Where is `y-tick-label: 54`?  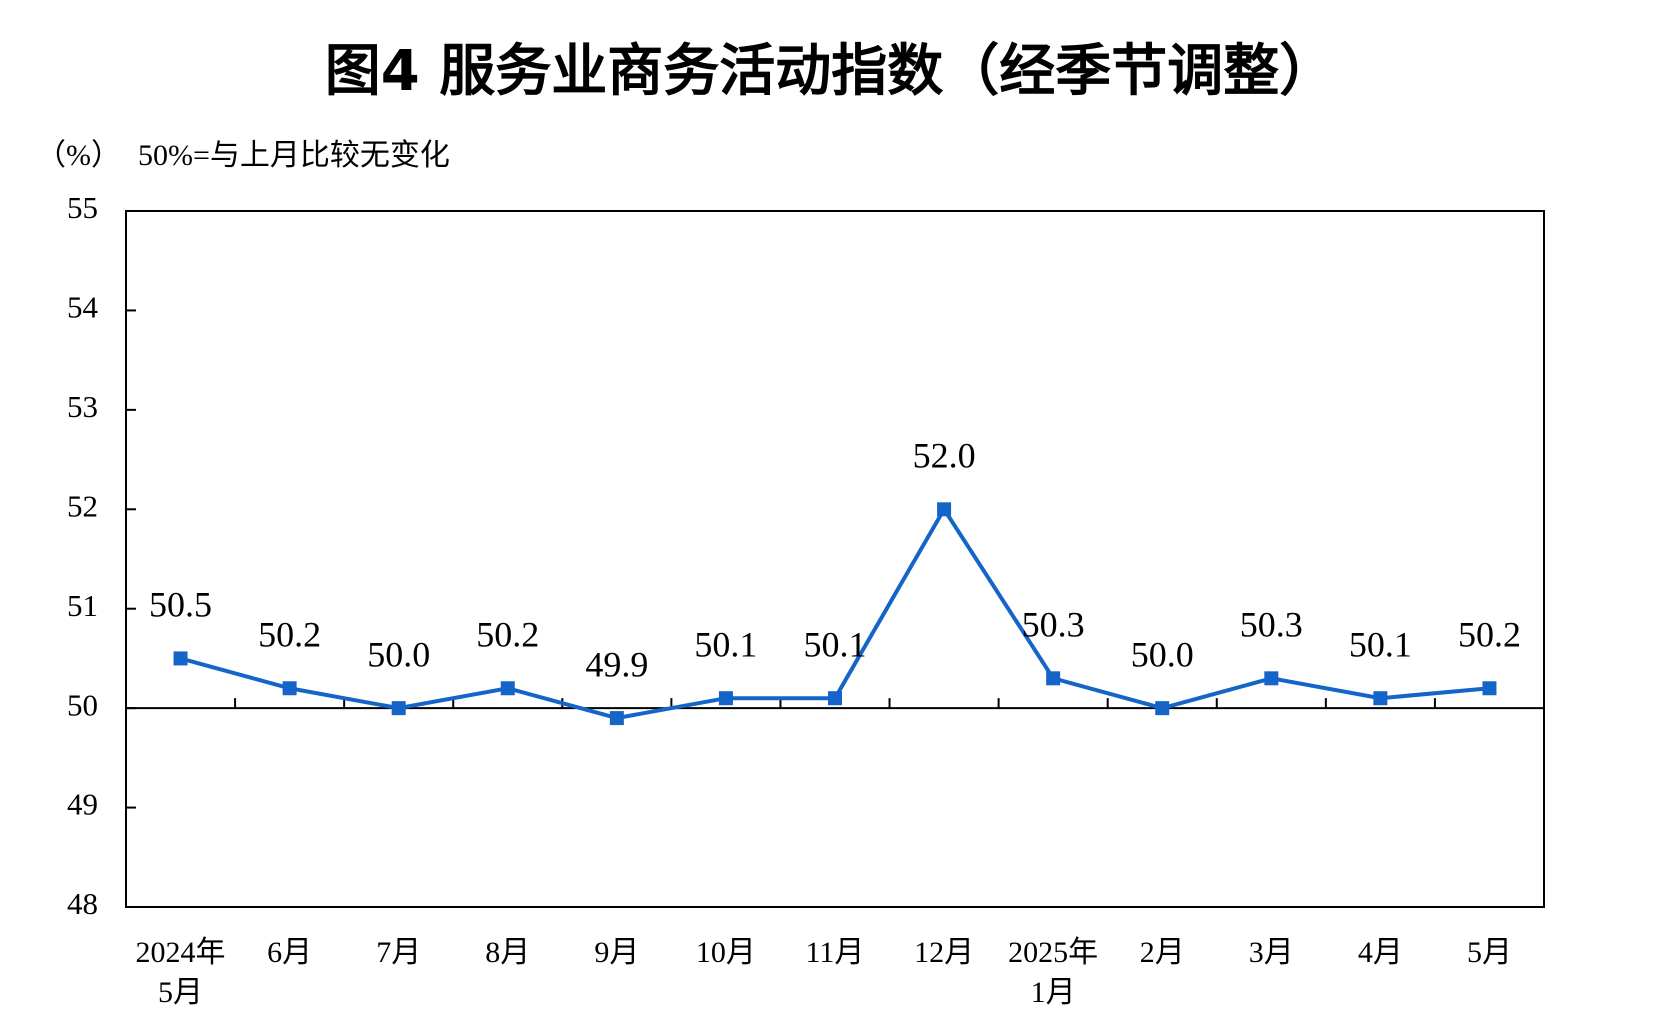 y-tick-label: 54 is located at coordinates (83, 307).